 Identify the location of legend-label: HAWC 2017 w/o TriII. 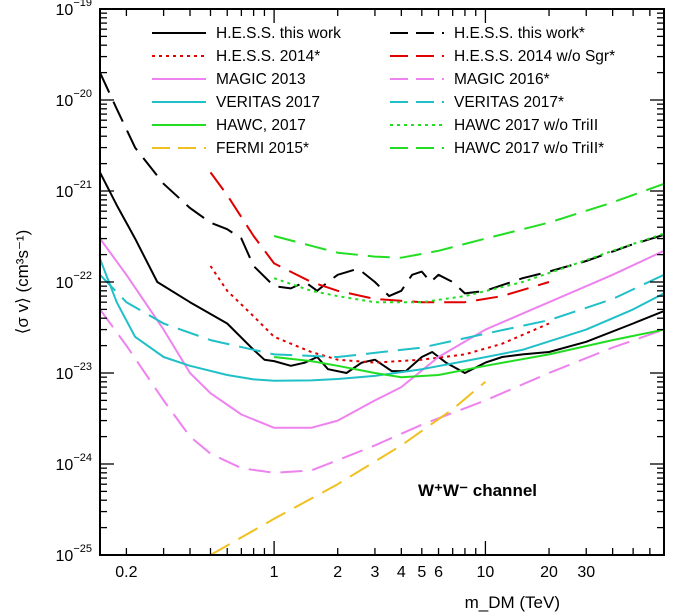
(526, 125).